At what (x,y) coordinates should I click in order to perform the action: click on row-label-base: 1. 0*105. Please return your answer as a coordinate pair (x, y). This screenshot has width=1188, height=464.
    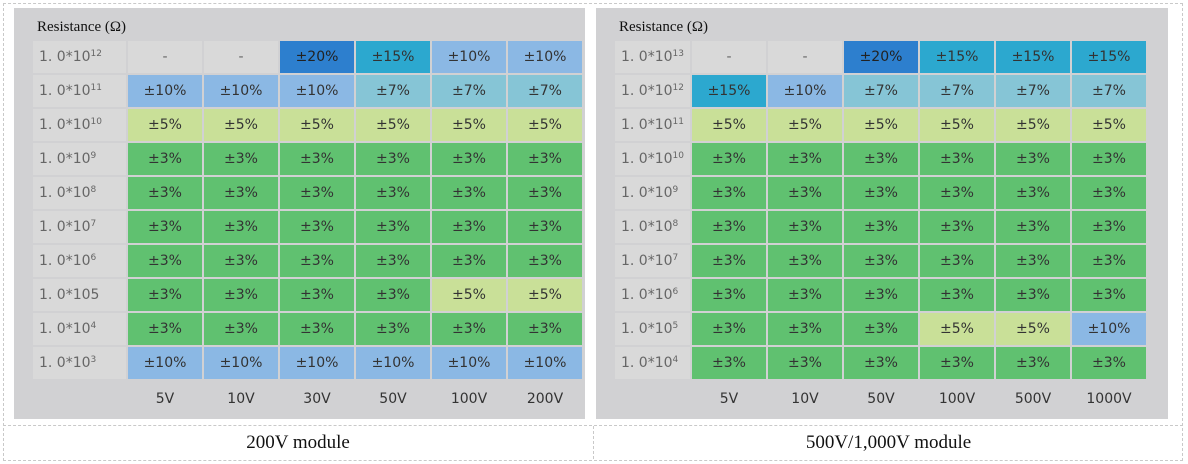
    Looking at the image, I should click on (69, 295).